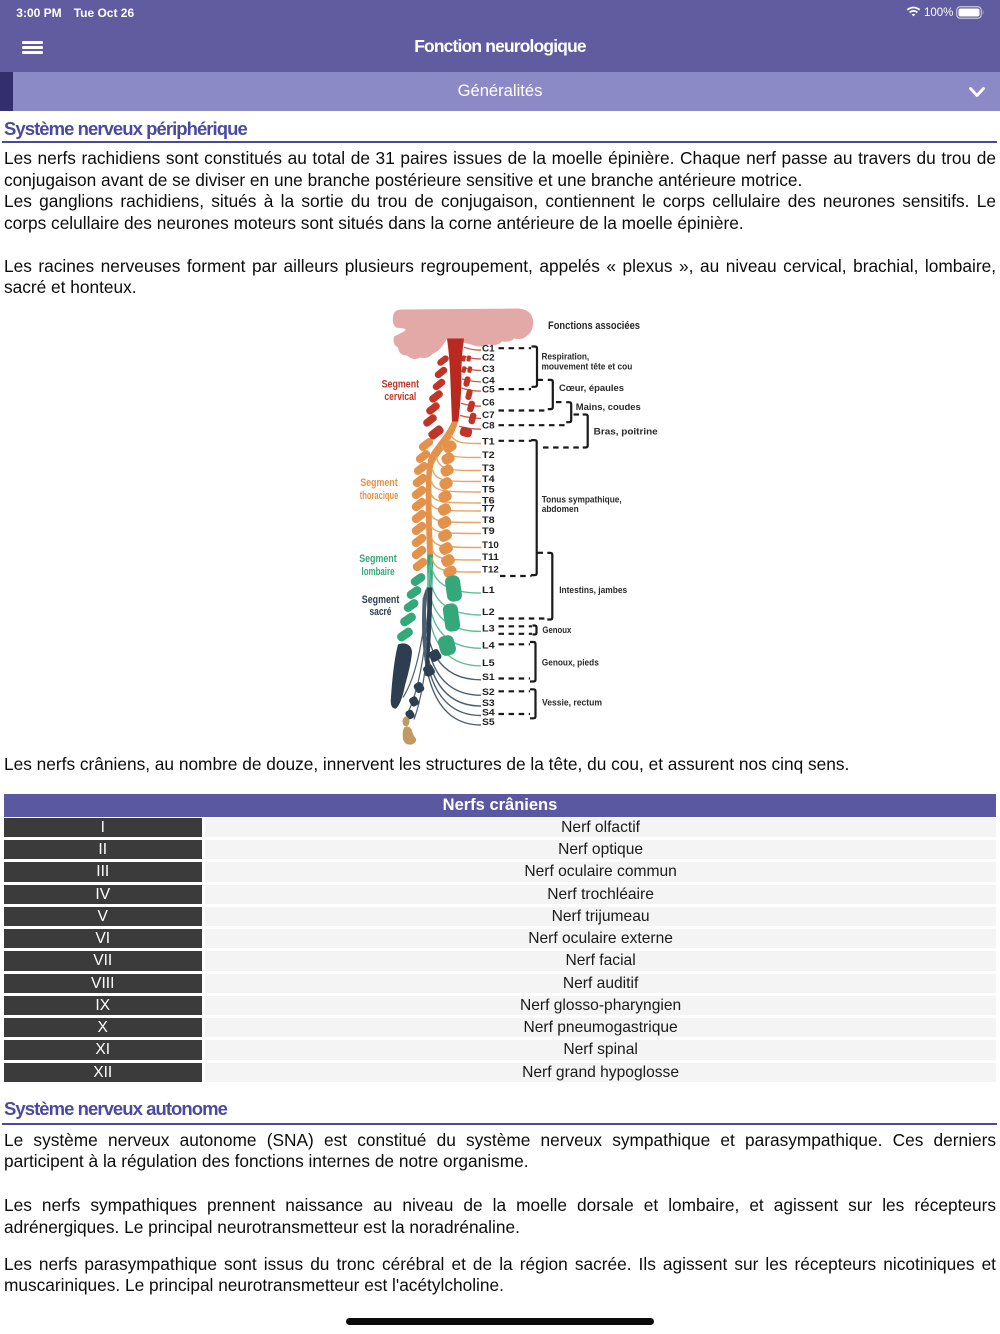 Image resolution: width=1000 pixels, height=1334 pixels. I want to click on svg-text: T7, so click(488, 509).